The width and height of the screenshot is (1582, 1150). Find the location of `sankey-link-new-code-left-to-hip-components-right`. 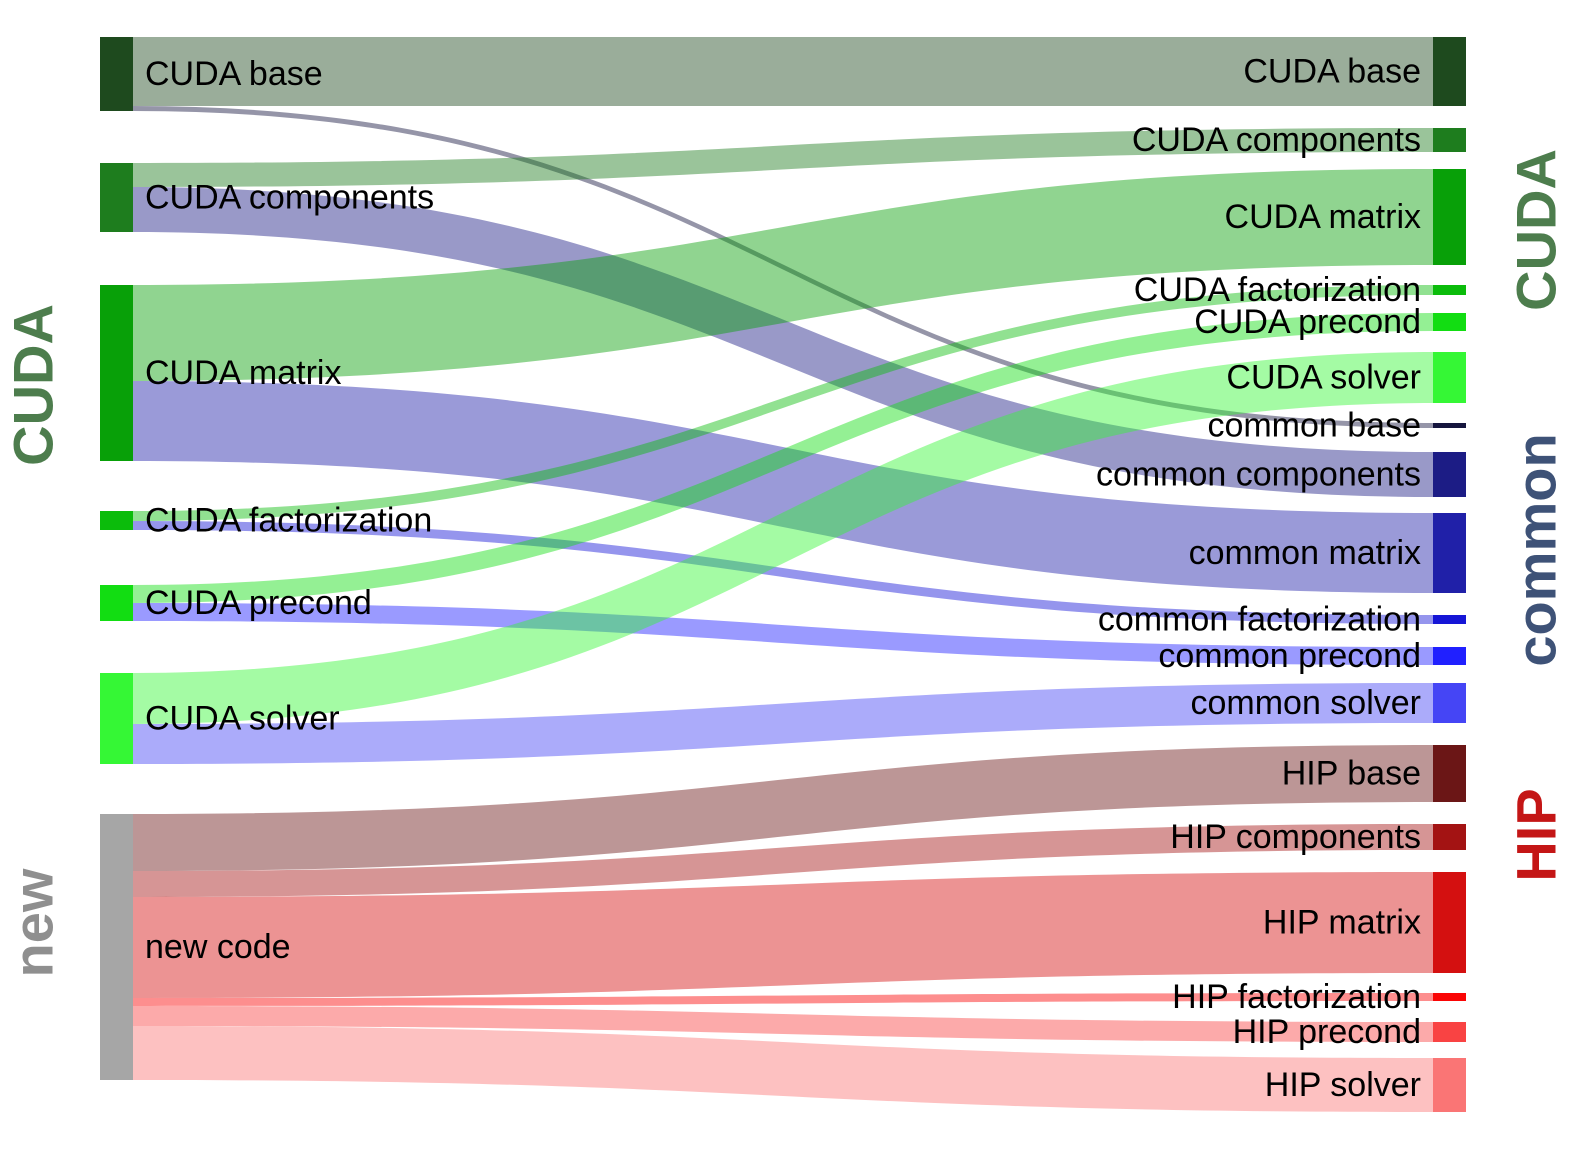

sankey-link-new-code-left-to-hip-components-right is located at coordinates (783, 860).